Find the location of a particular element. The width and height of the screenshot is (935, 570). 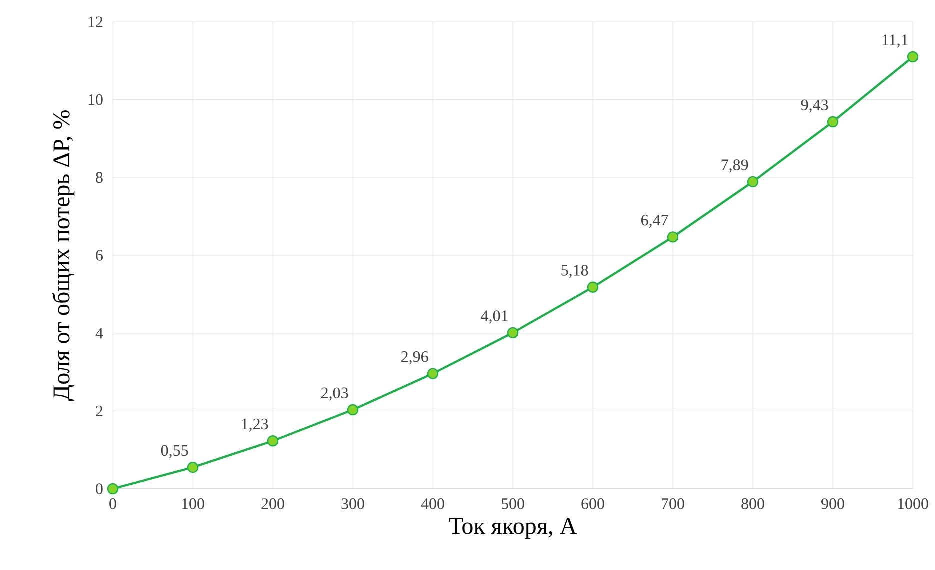

data-label: 11,1 is located at coordinates (895, 41).